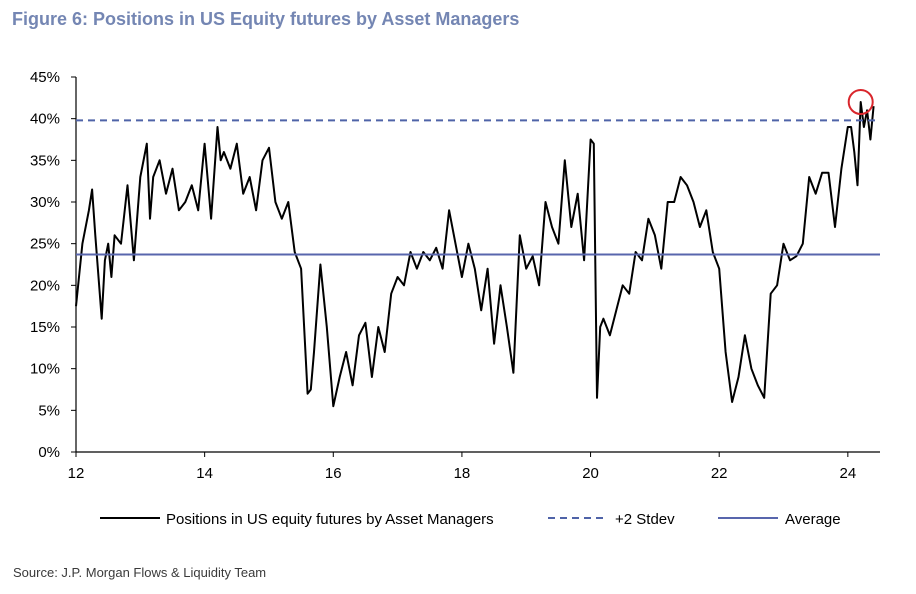  I want to click on x-tick-label: 22, so click(719, 473).